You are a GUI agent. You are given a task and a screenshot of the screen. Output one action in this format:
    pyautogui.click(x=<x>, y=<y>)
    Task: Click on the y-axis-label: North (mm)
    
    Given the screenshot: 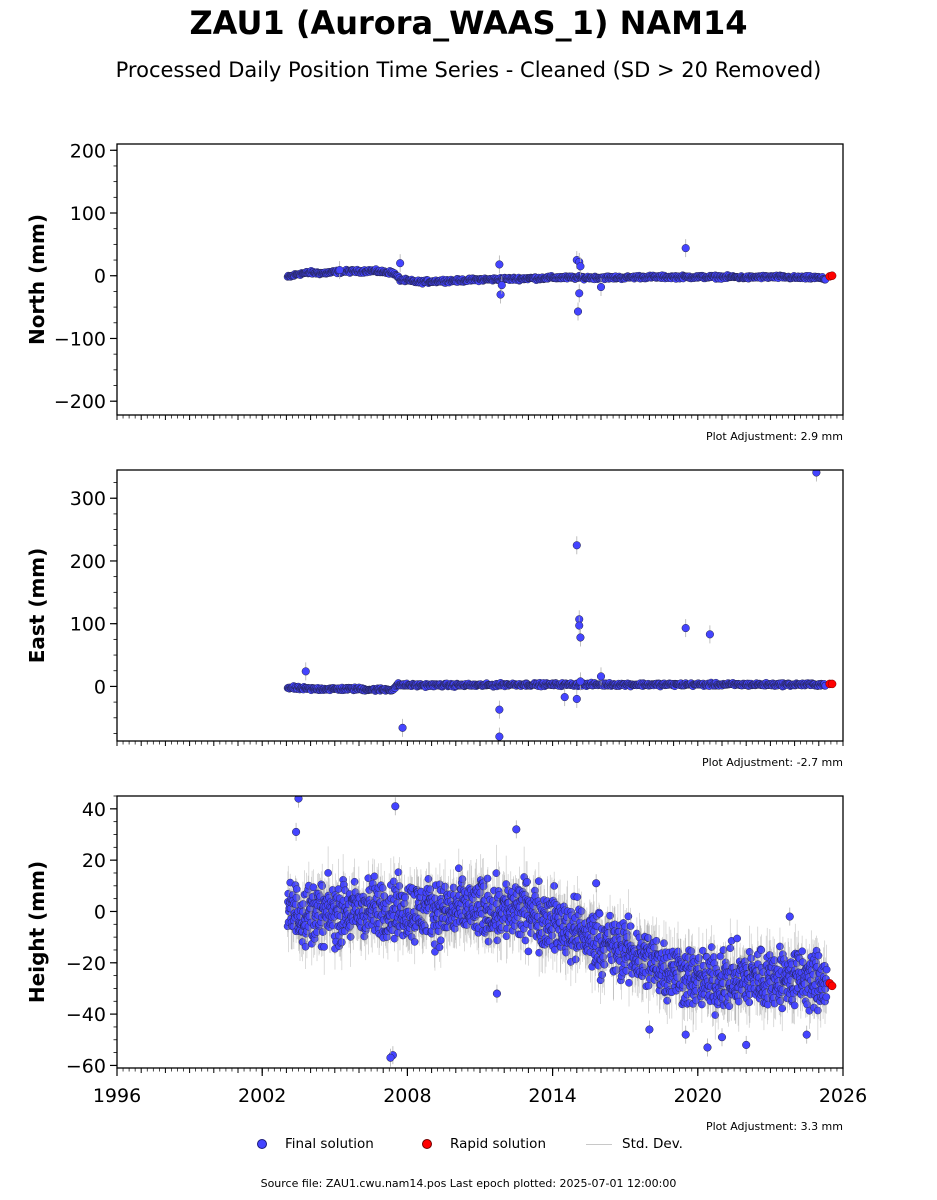 What is the action you would take?
    pyautogui.click(x=37, y=279)
    